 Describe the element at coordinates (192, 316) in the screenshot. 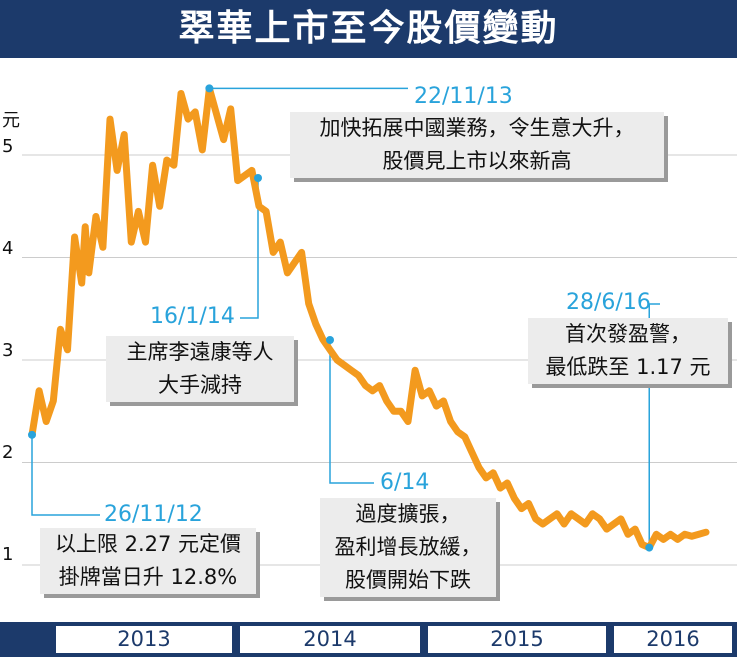

I see `annotation-date-selldown: 16/1/14` at that location.